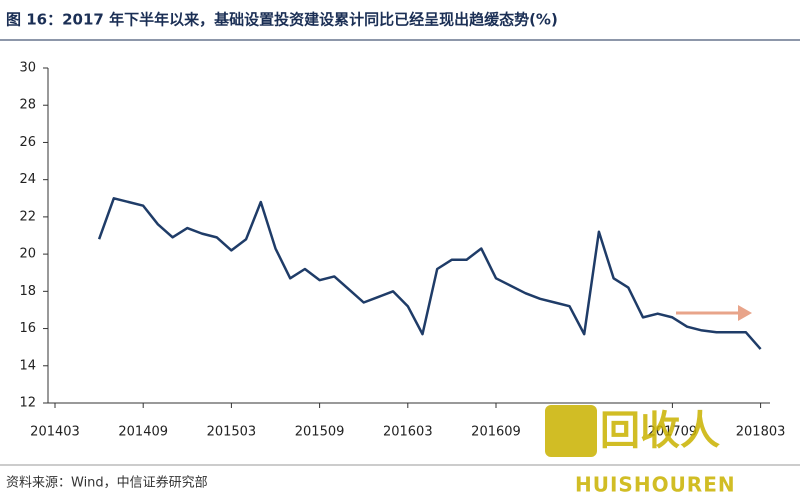 This screenshot has height=500, width=800. What do you see at coordinates (761, 432) in the screenshot?
I see `x-tick-label: 201803` at bounding box center [761, 432].